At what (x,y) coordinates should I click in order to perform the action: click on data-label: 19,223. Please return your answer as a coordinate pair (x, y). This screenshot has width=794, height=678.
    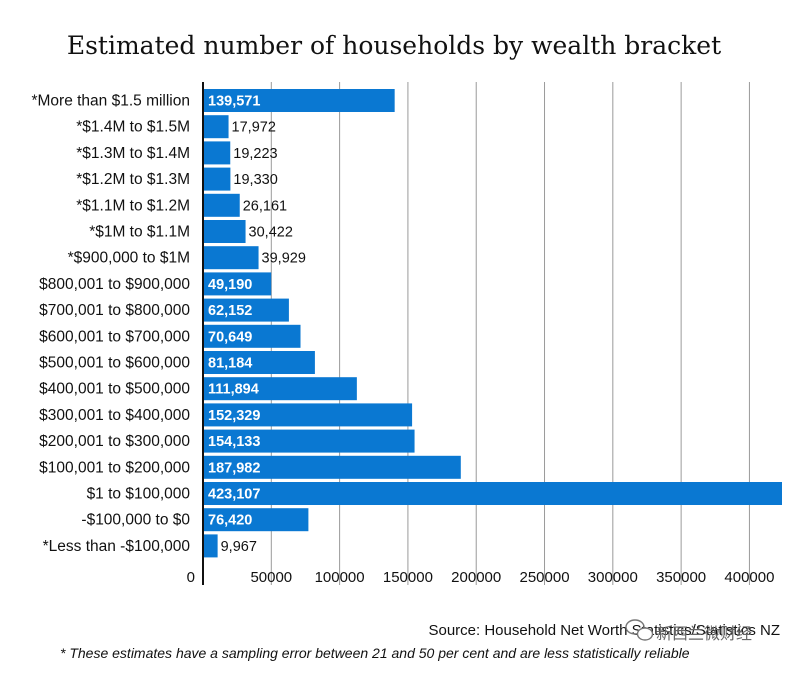
    Looking at the image, I should click on (255, 154).